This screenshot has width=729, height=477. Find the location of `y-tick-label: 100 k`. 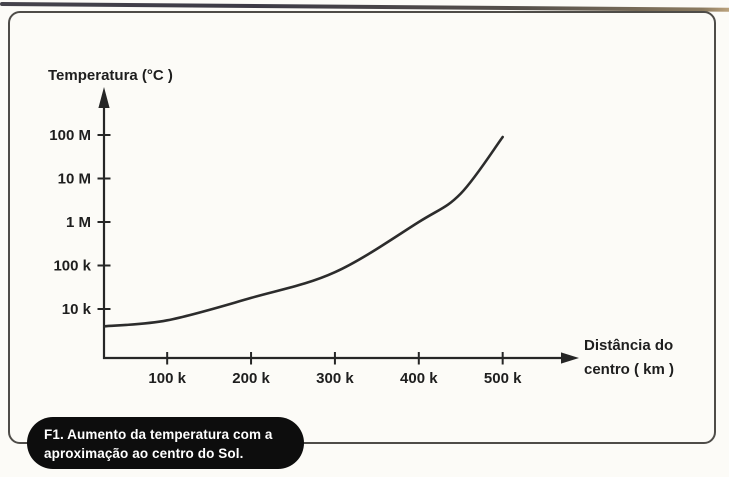

y-tick-label: 100 k is located at coordinates (72, 266).